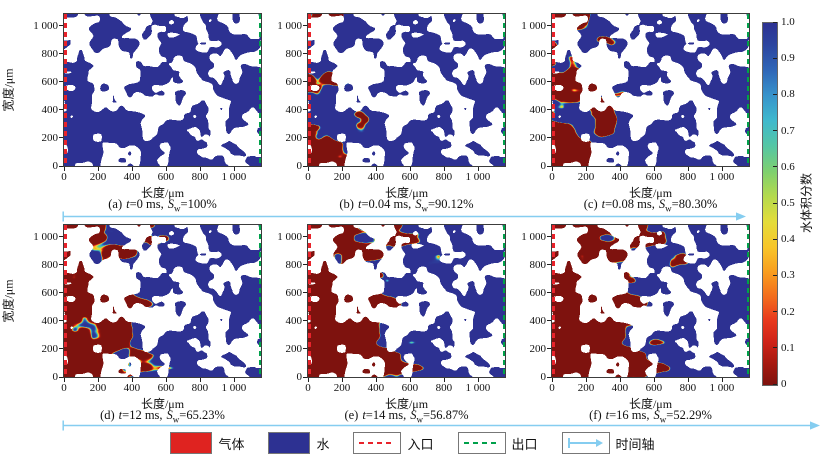 The height and width of the screenshot is (463, 825). Describe the element at coordinates (388, 204) in the screenshot. I see `caption-time-value: 0.04 ms` at that location.